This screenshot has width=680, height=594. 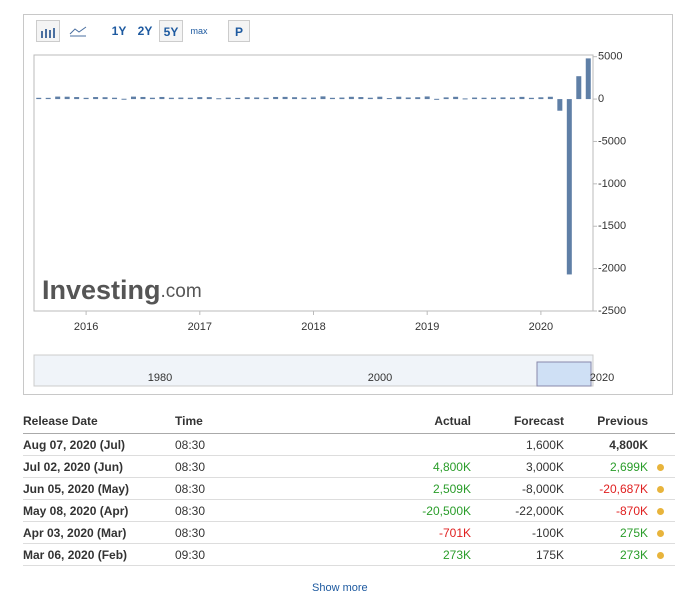 What do you see at coordinates (517, 488) in the screenshot?
I see `table-cell: -8,000K` at bounding box center [517, 488].